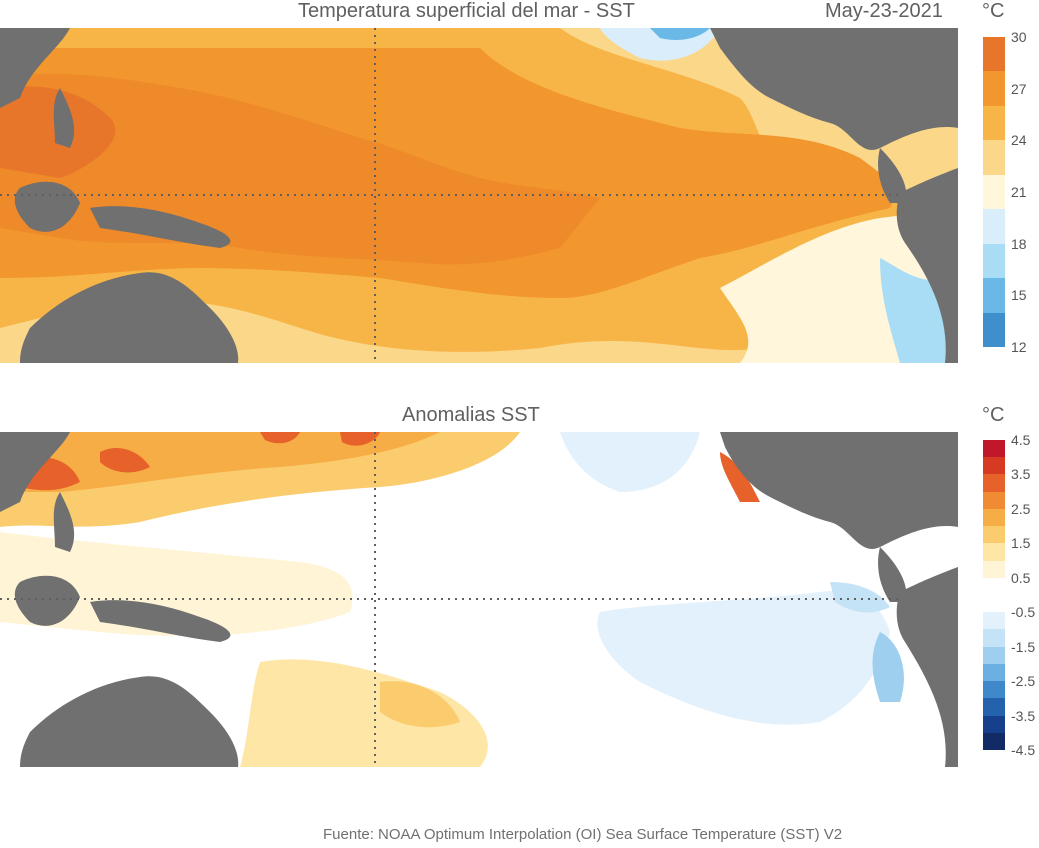 Image resolution: width=1039 pixels, height=848 pixels. What do you see at coordinates (1019, 88) in the screenshot?
I see `sst-colorbar-label: 27` at bounding box center [1019, 88].